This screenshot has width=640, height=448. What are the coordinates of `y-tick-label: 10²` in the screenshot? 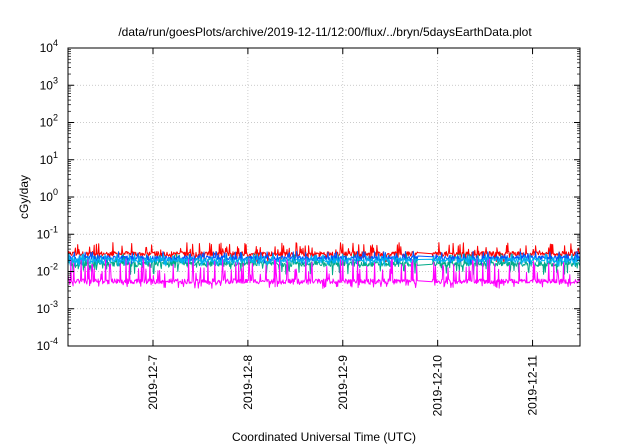 It's located at (49, 121).